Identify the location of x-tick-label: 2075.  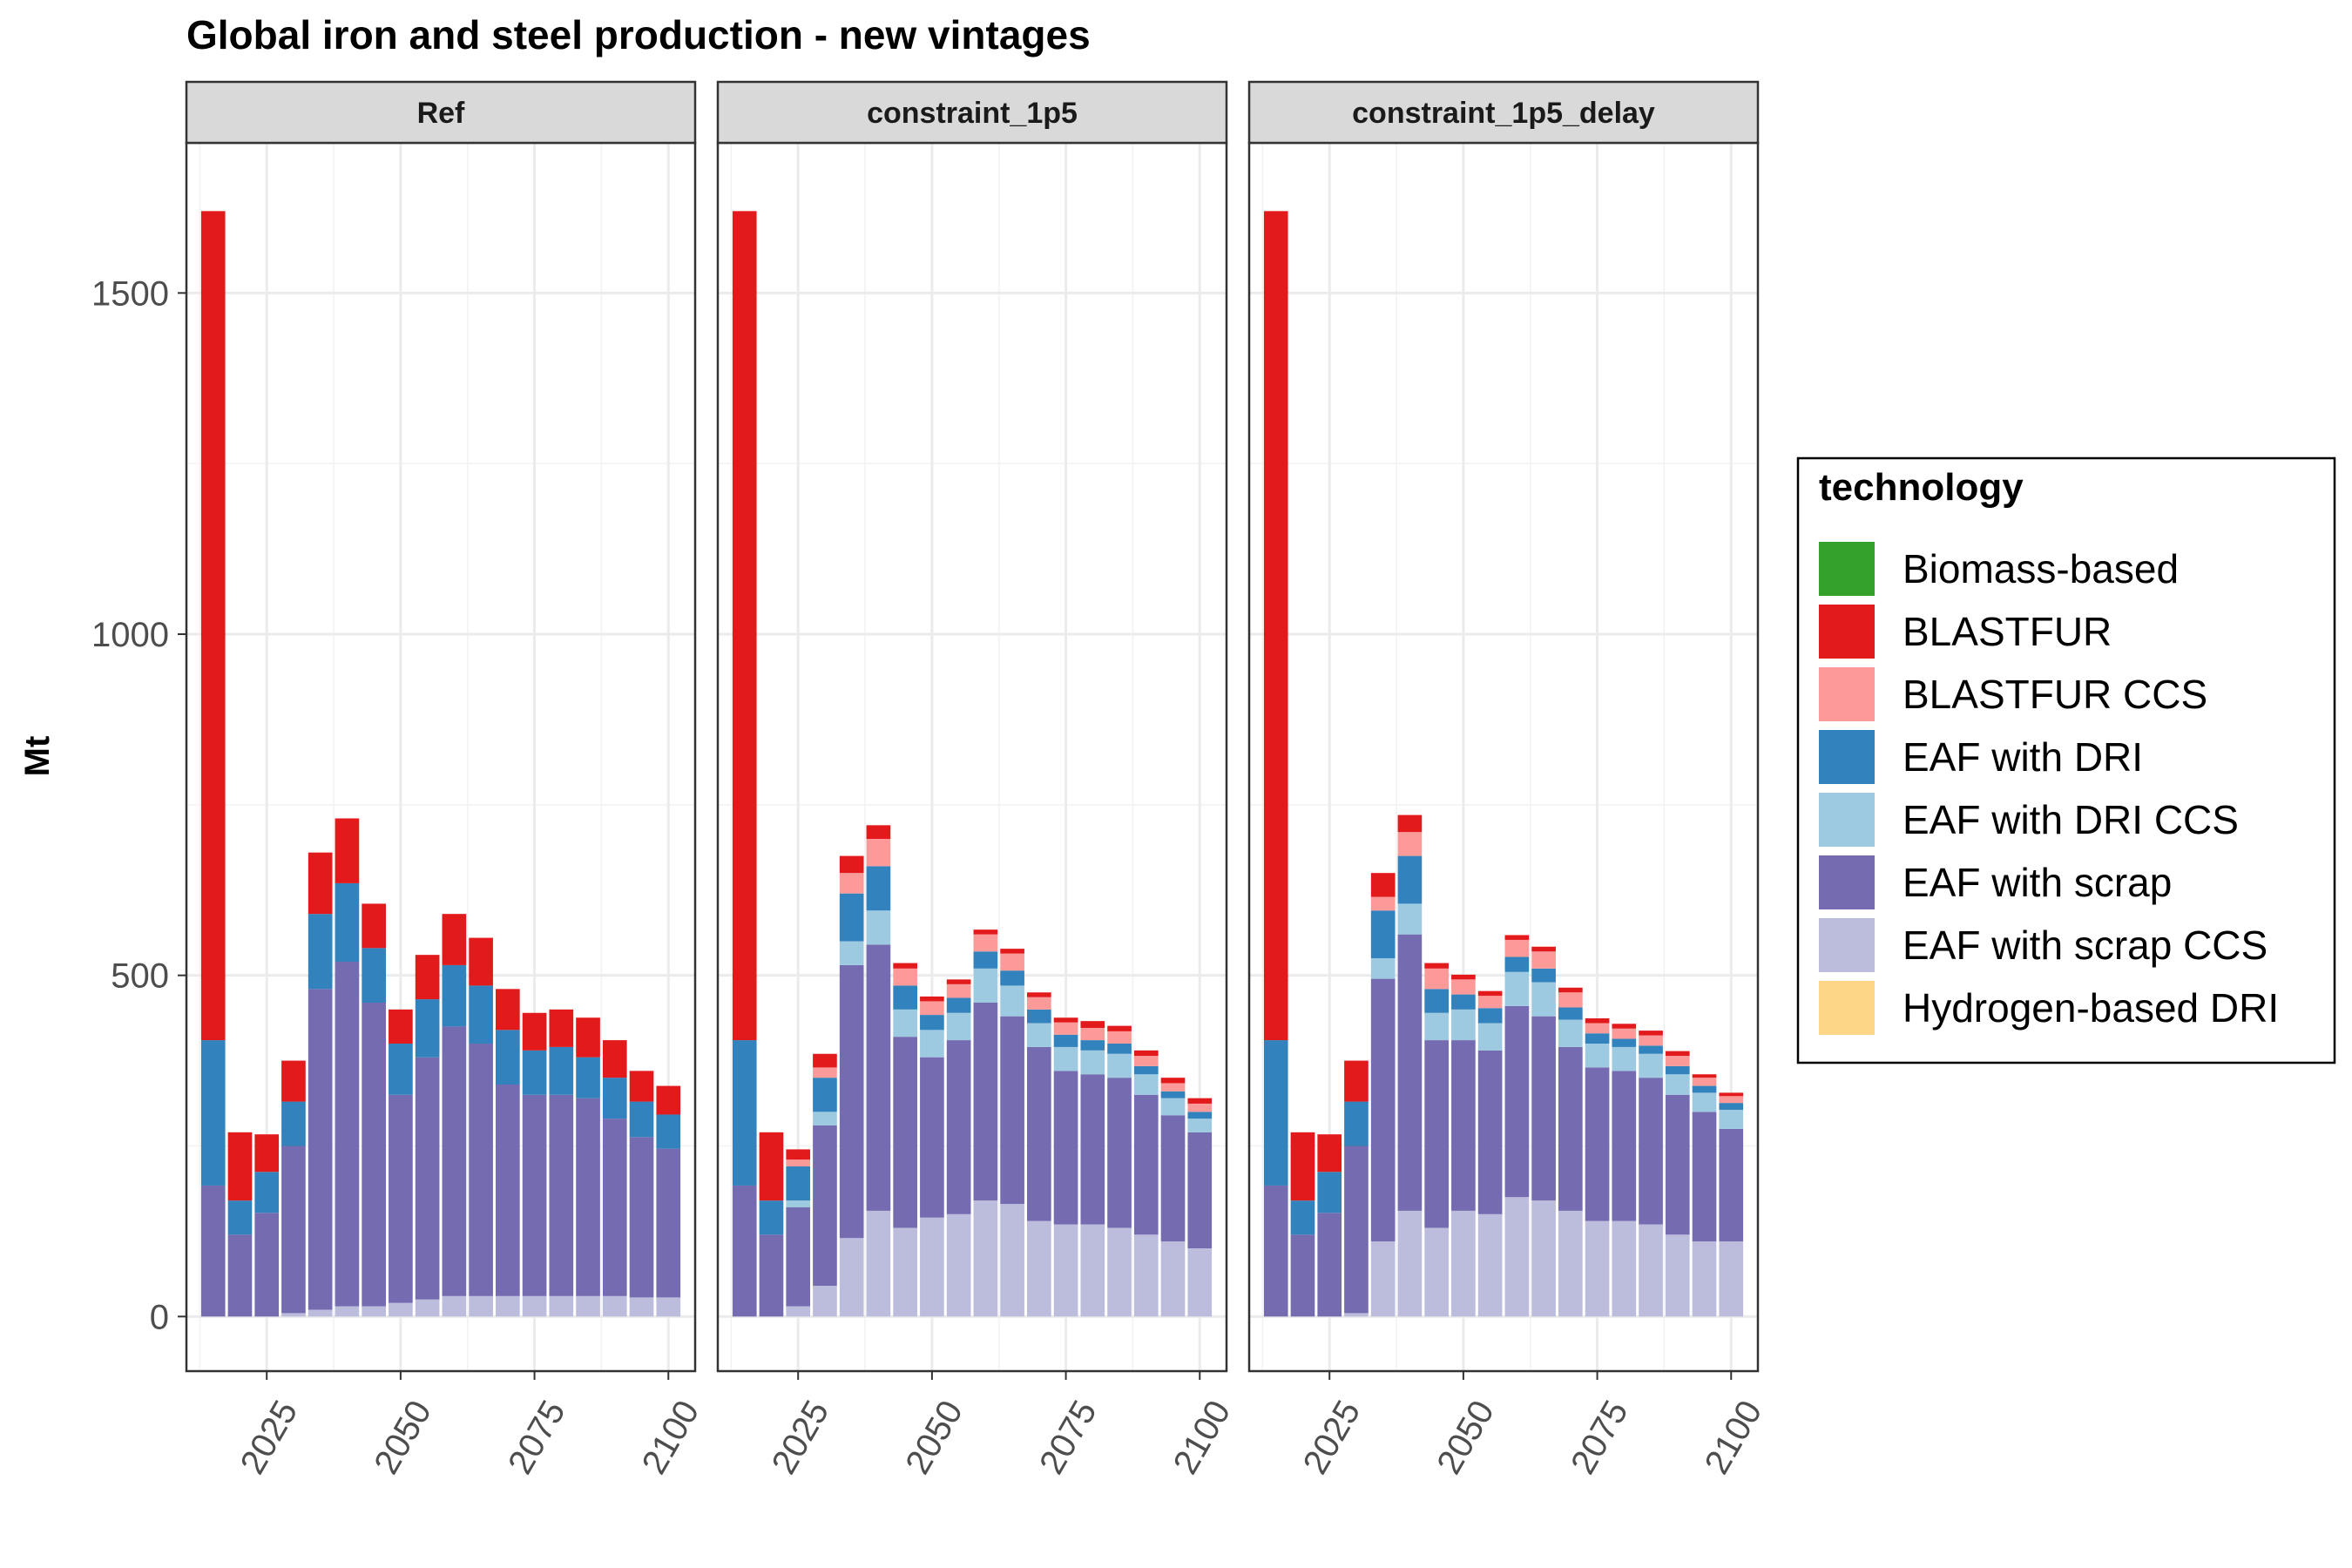
(1600, 1438).